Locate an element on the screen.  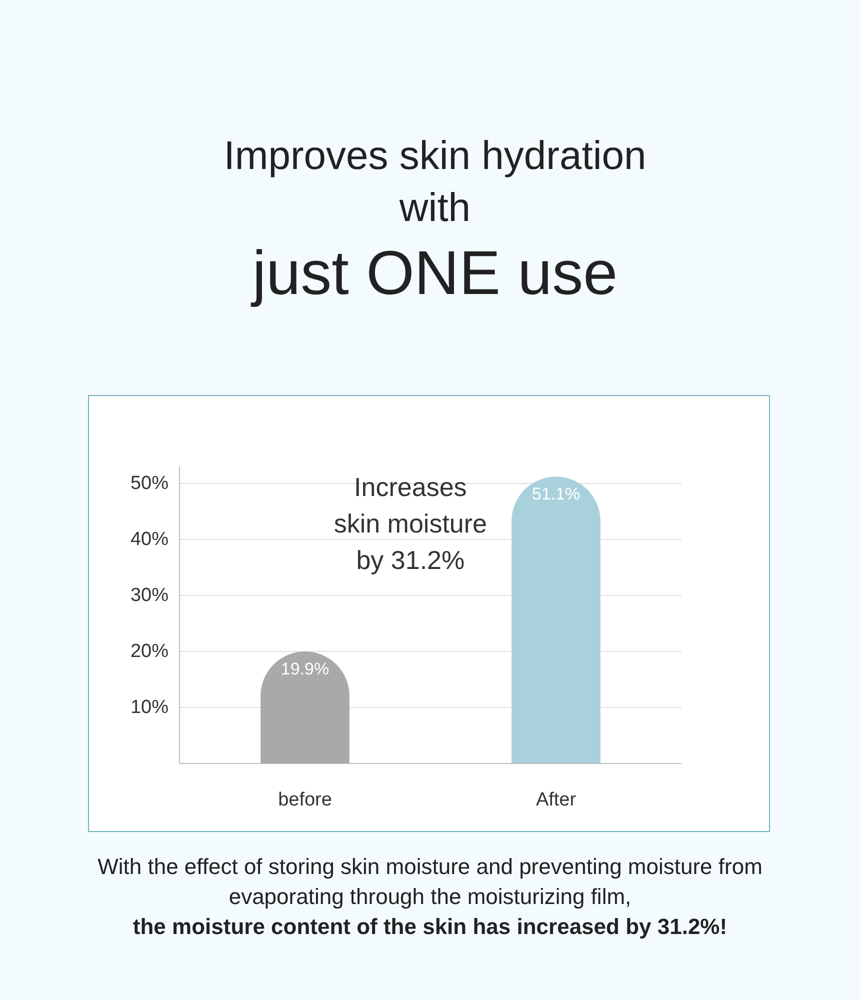
data-label: 51.1% is located at coordinates (556, 494).